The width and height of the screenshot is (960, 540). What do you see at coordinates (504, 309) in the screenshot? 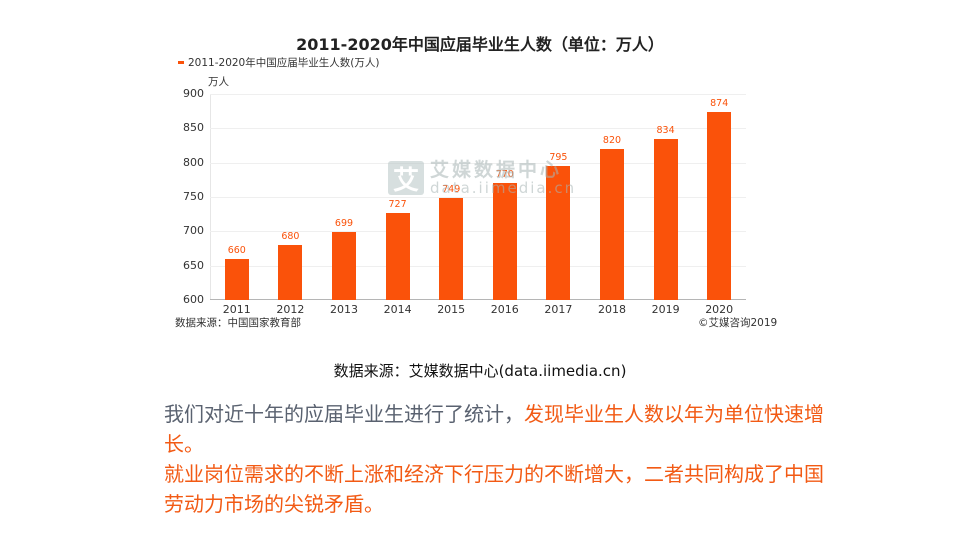
I see `x-tick-label: 2016` at bounding box center [504, 309].